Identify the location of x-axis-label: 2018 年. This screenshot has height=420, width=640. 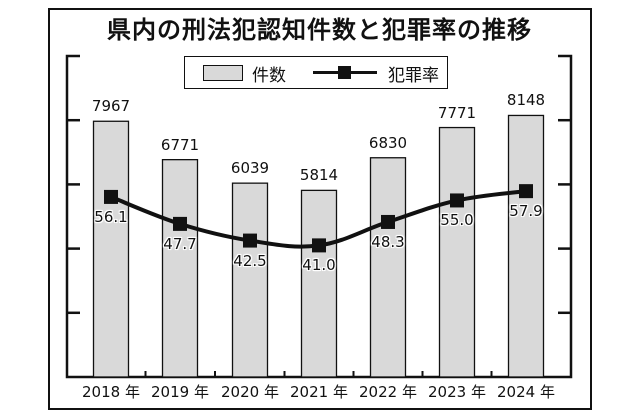
(111, 392).